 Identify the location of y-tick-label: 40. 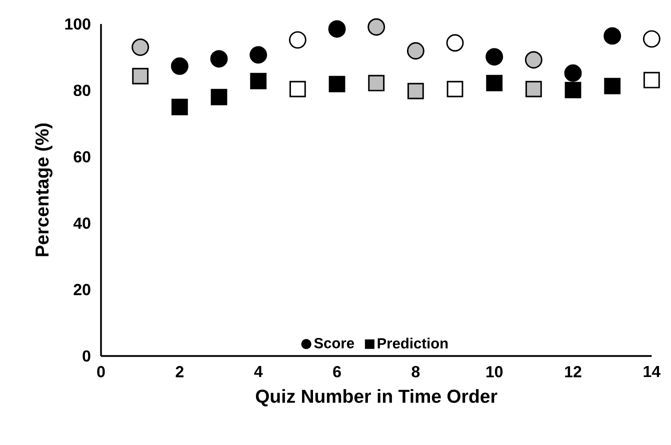
(81, 223).